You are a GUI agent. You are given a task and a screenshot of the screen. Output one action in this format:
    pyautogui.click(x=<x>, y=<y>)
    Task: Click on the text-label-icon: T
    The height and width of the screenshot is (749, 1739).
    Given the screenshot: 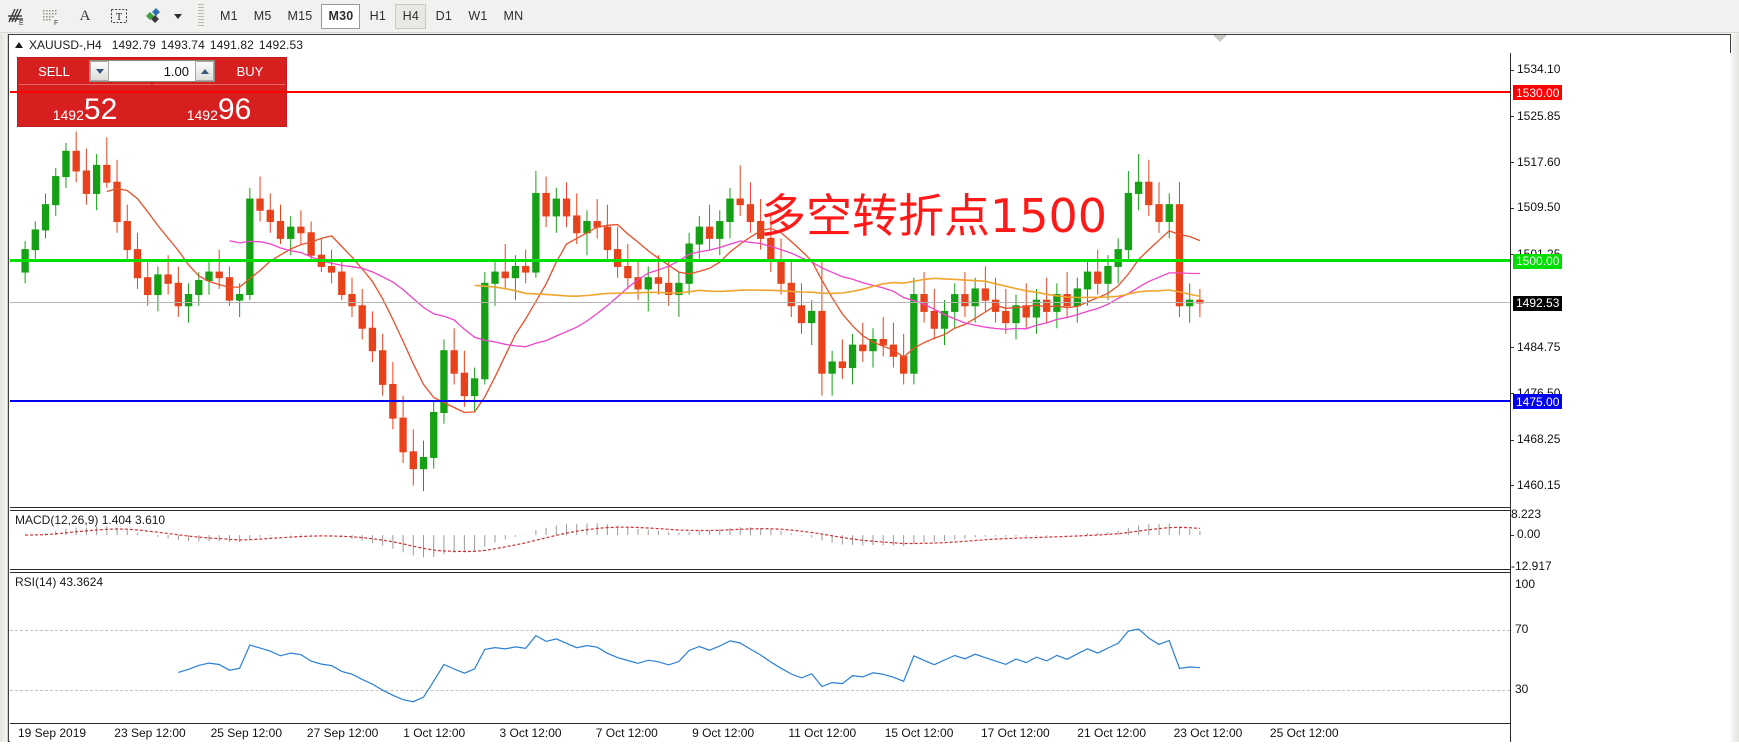 What is the action you would take?
    pyautogui.click(x=119, y=16)
    